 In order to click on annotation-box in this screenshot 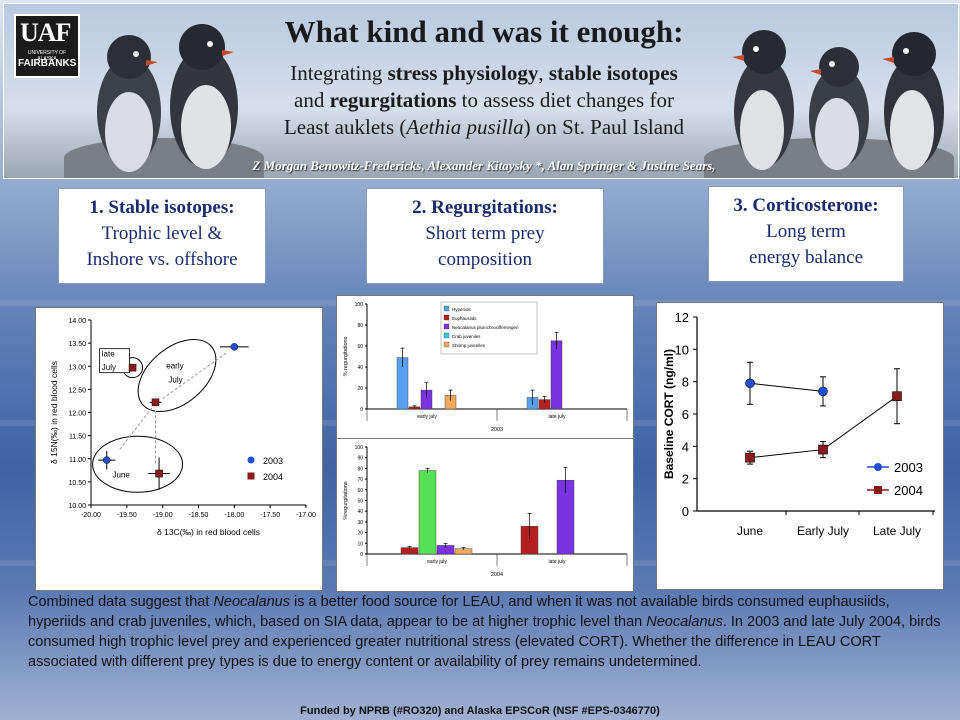, I will do `click(114, 361)`.